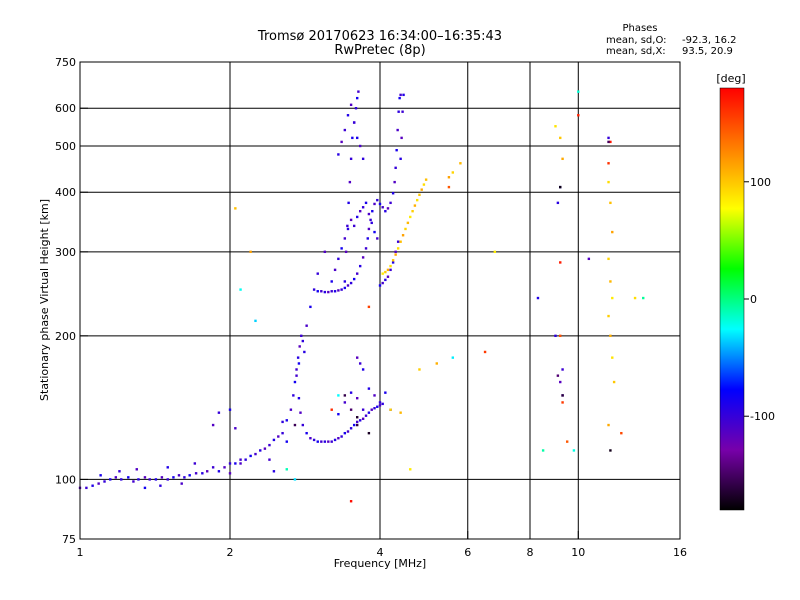 Image resolution: width=800 pixels, height=600 pixels. Describe the element at coordinates (69, 539) in the screenshot. I see `y-tick-label: 75` at that location.